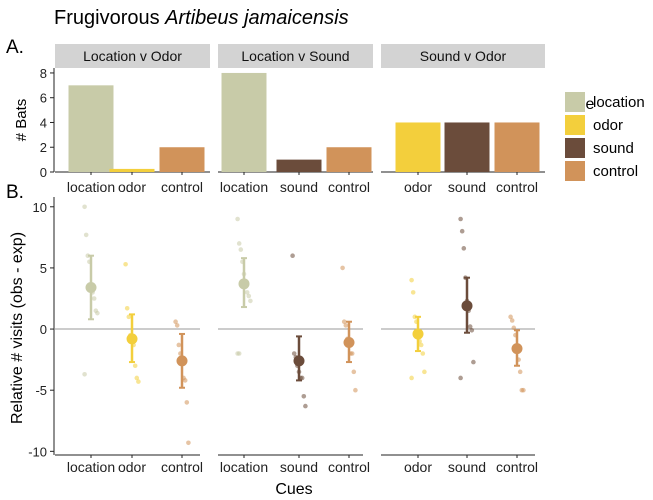  I want to click on legend-swatch-location, so click(575, 102).